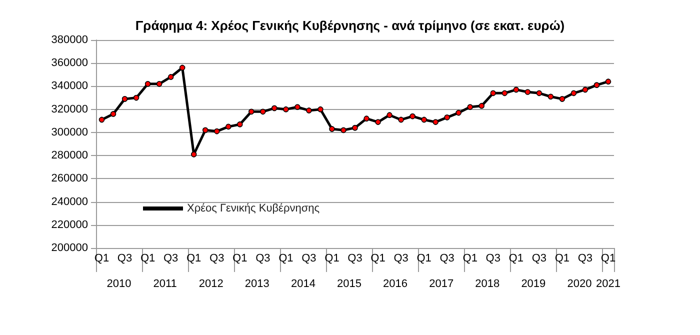 This screenshot has width=700, height=335. What do you see at coordinates (349, 284) in the screenshot?
I see `text: 2015` at bounding box center [349, 284].